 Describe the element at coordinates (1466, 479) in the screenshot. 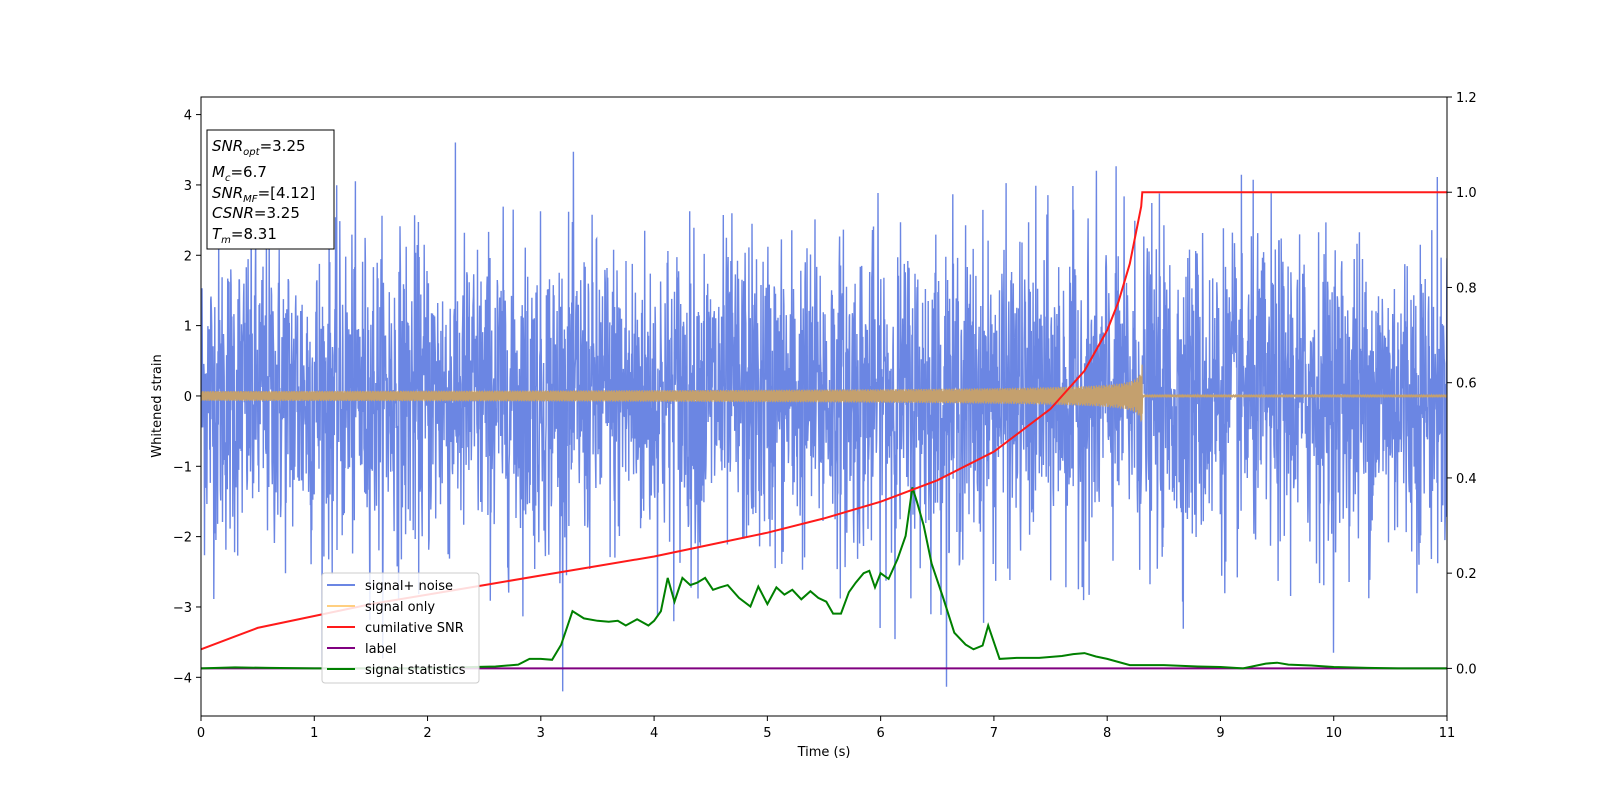

I see `y2-tick-label: 0.4` at that location.